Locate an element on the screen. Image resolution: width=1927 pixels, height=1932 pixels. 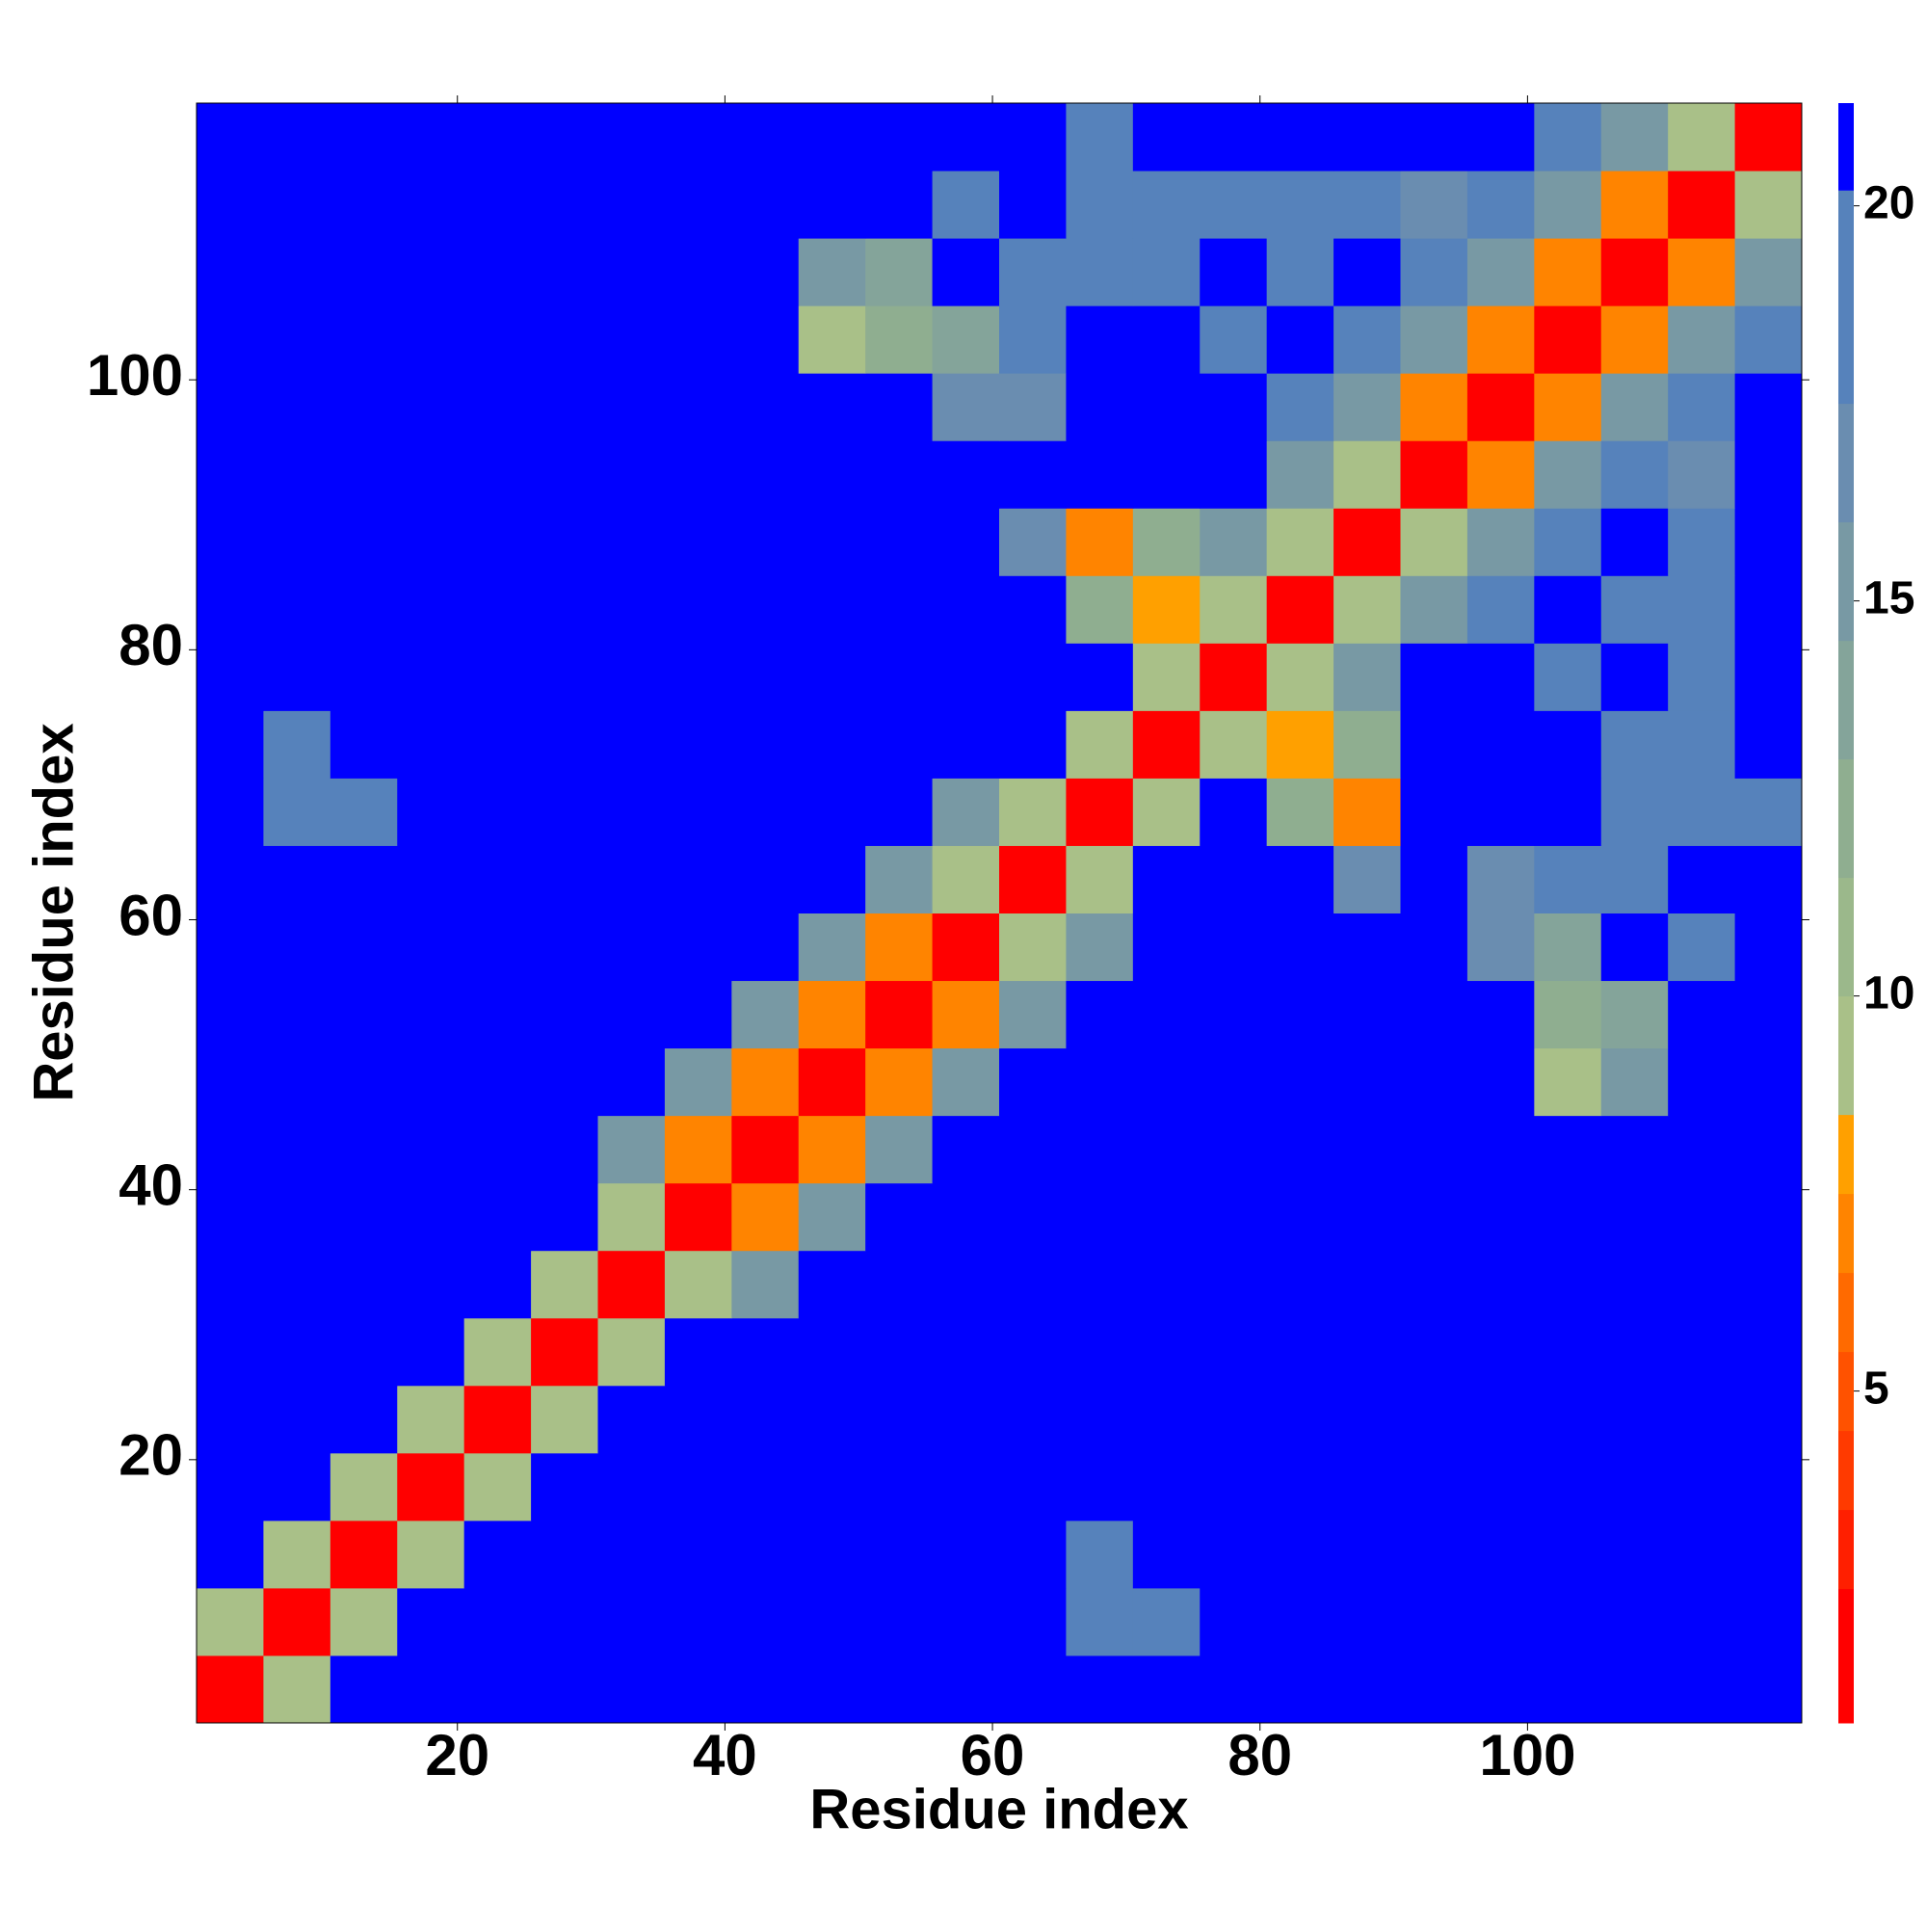
x-tick-label: 80 is located at coordinates (1259, 1755).